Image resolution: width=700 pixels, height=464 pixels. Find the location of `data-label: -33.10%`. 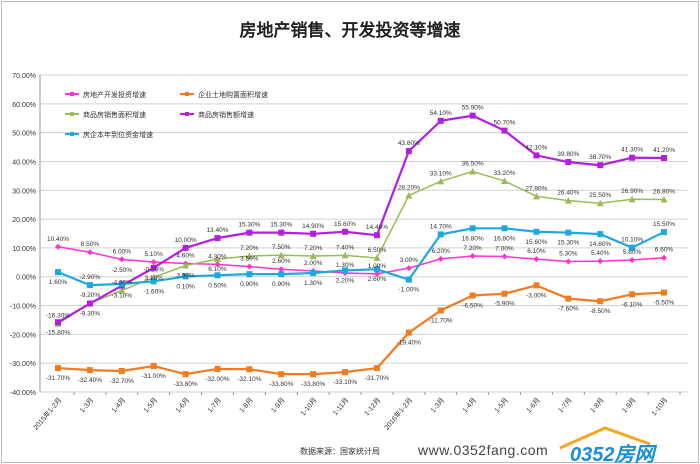

data-label: -33.10% is located at coordinates (345, 382).